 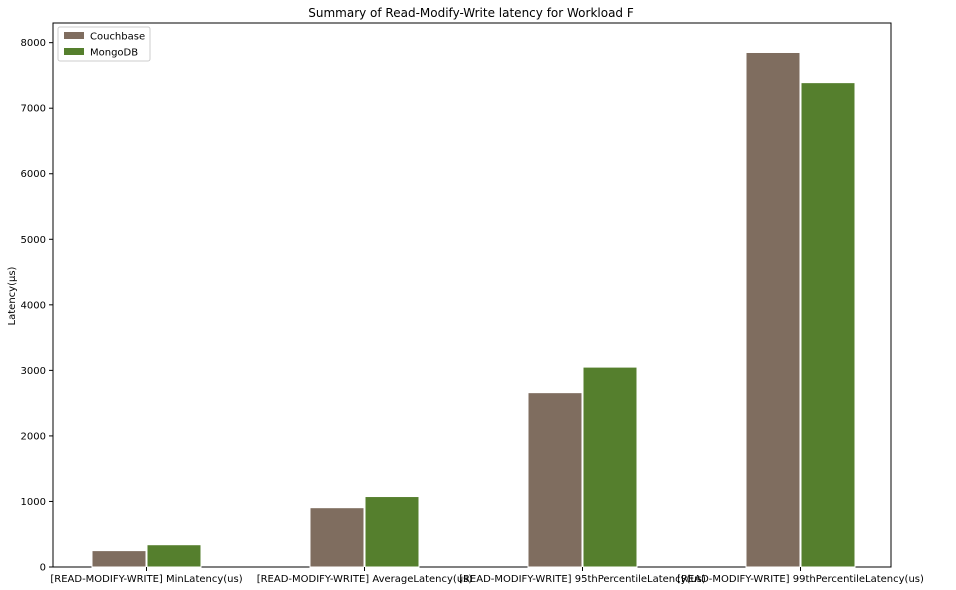 I want to click on y-tick-label: 6000, so click(x=33, y=174).